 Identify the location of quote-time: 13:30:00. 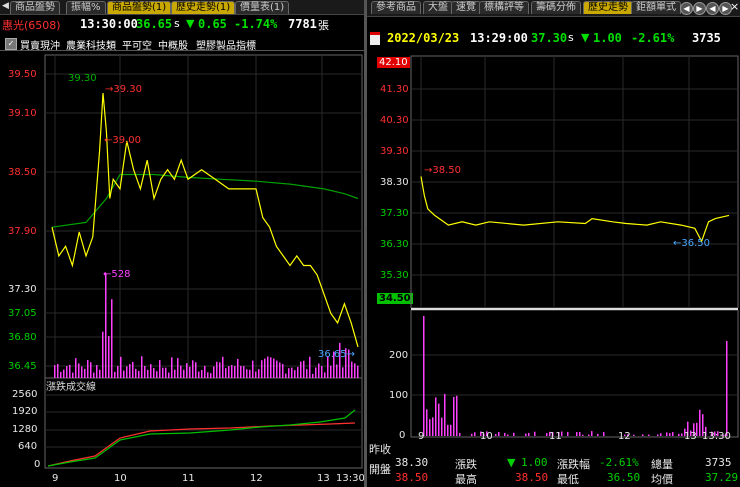
(109, 24).